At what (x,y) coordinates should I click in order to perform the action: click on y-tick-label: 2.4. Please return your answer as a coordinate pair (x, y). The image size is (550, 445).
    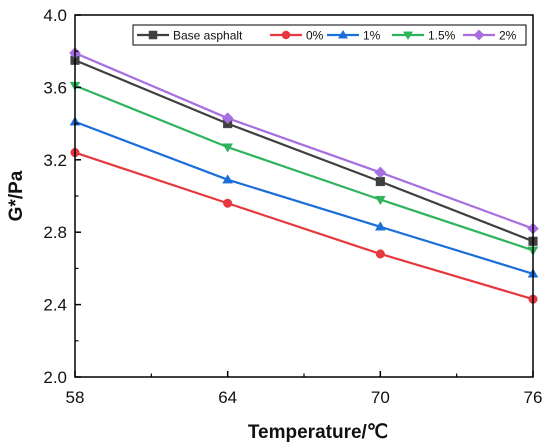
    Looking at the image, I should click on (55, 305).